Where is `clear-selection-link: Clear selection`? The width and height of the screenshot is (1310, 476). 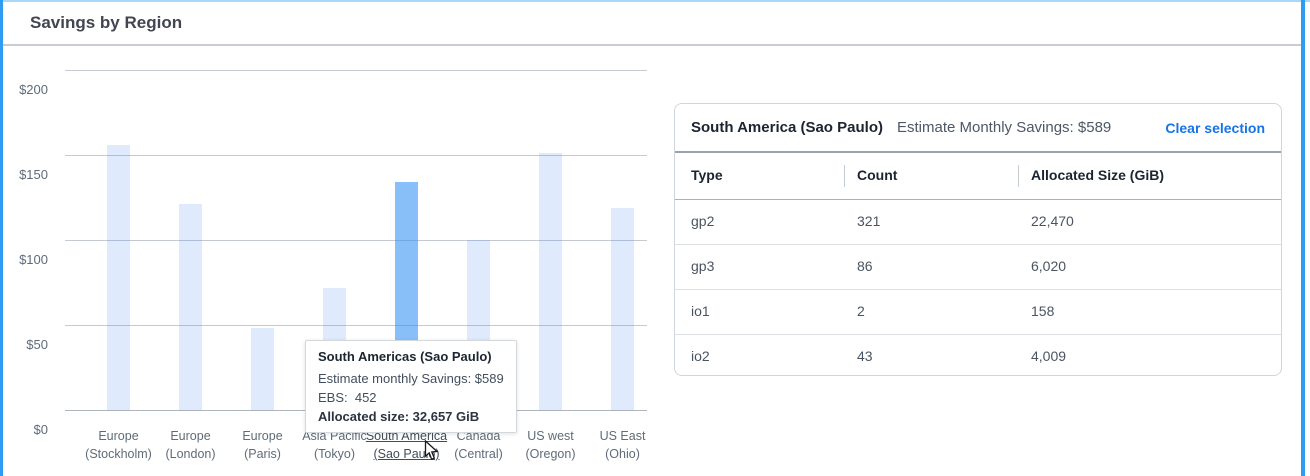
clear-selection-link: Clear selection is located at coordinates (1215, 127).